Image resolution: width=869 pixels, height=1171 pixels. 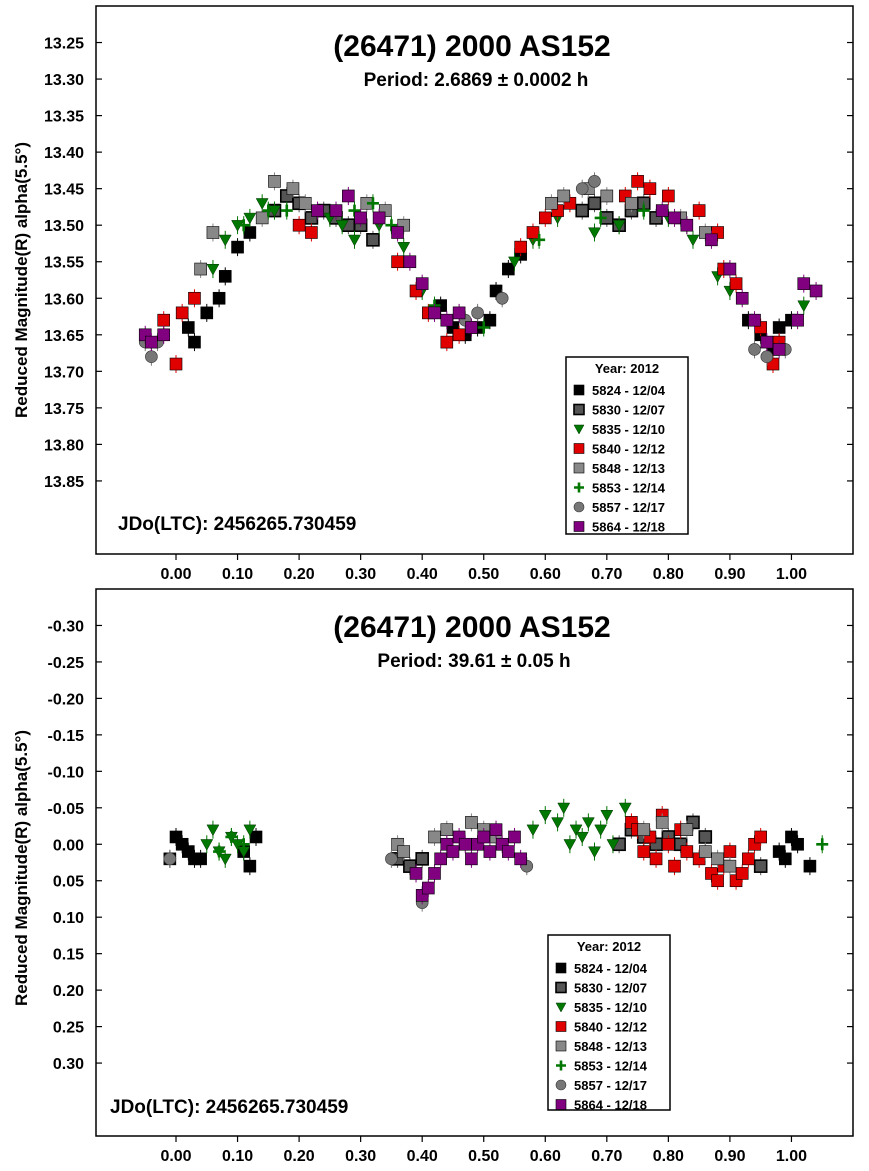 I want to click on legend-label: 5864 - 12/18, so click(x=610, y=1105).